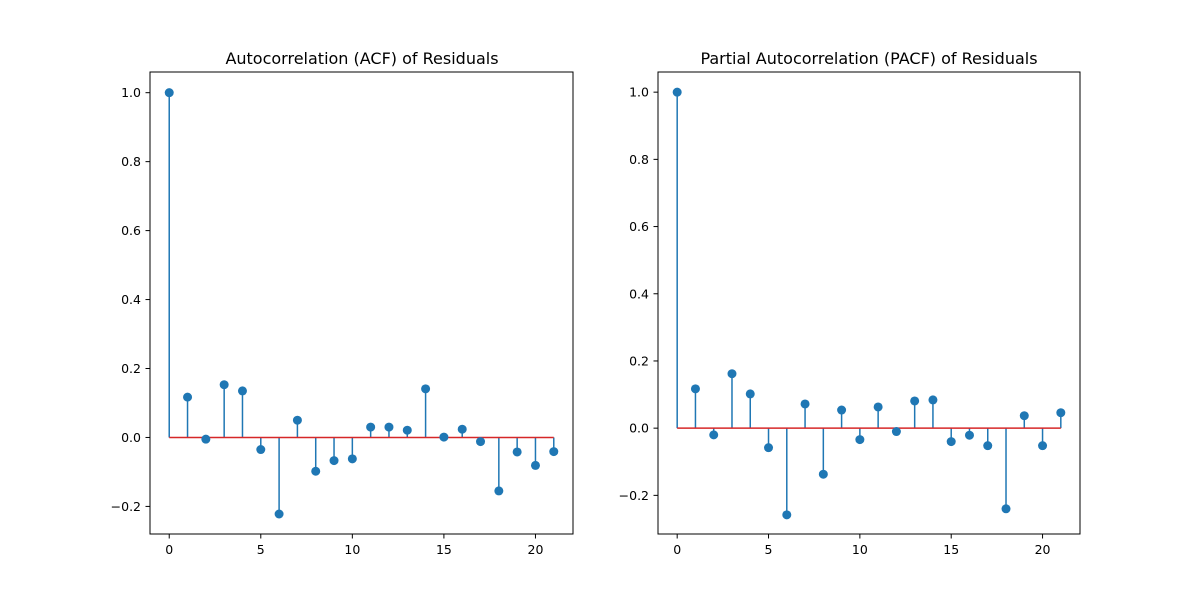  Describe the element at coordinates (951, 549) in the screenshot. I see `pacf-xtick-label-15: 15` at that location.